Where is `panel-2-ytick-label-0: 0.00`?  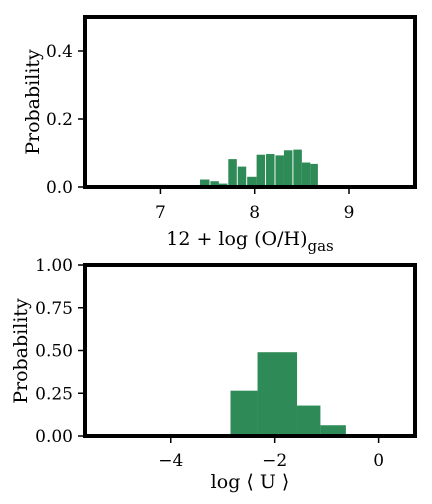
panel-2-ytick-label-0: 0.00 is located at coordinates (54, 437).